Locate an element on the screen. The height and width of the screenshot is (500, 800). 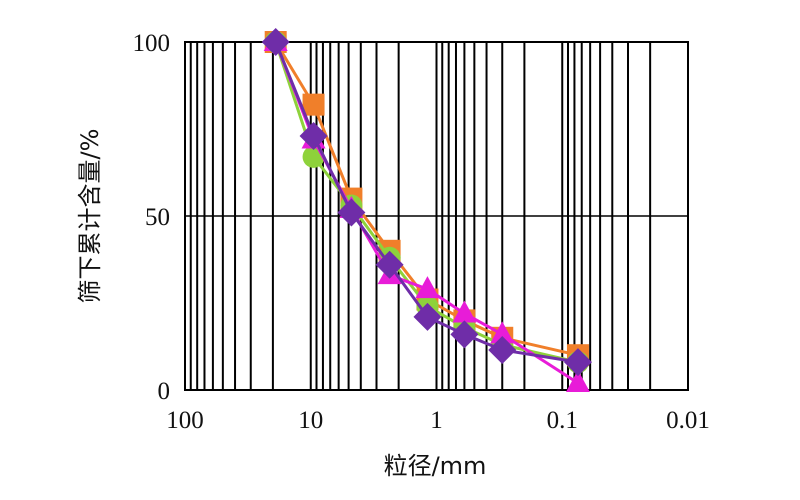
x-tick-label: 1 is located at coordinates (436, 420).